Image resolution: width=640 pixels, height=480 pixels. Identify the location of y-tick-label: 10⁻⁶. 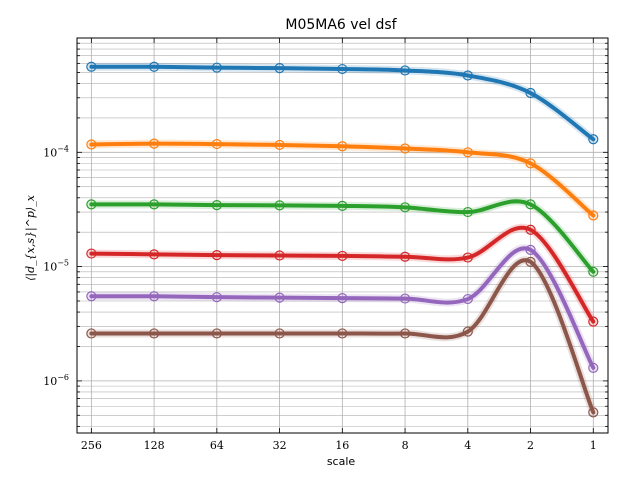
(56, 380).